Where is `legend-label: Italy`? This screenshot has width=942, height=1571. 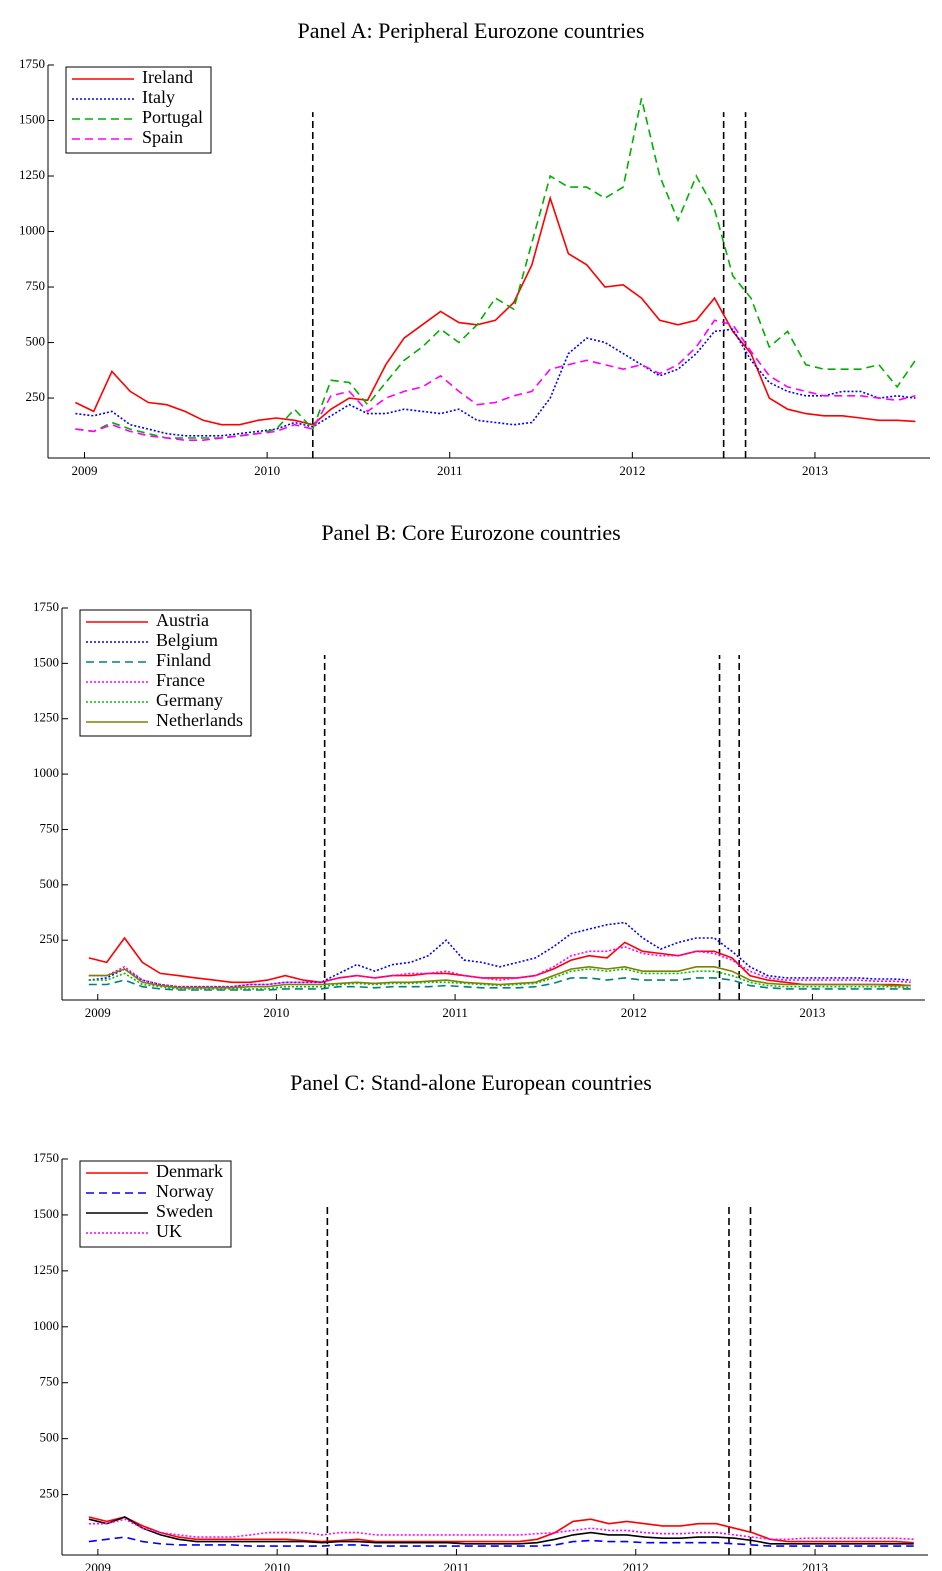
legend-label: Italy is located at coordinates (158, 97).